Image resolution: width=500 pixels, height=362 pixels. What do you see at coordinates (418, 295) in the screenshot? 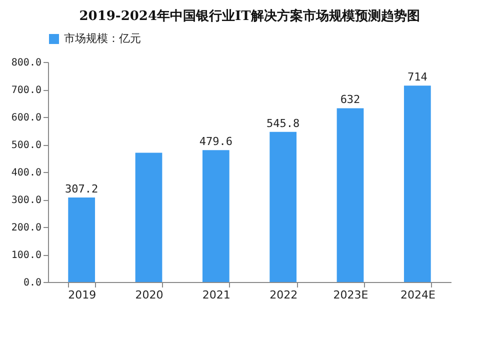
I see `x-tick-label: 2024E` at bounding box center [418, 295].